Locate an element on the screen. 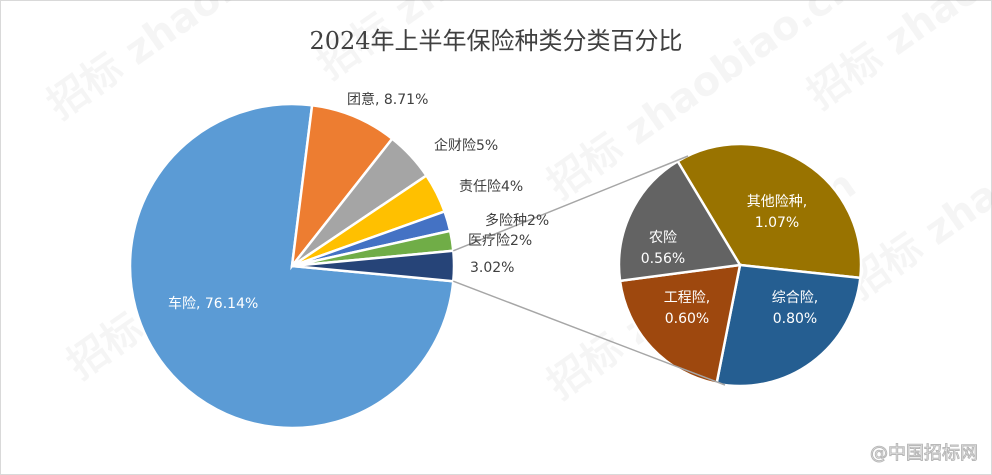 The image size is (992, 475). slice-group-accident is located at coordinates (342, 187).